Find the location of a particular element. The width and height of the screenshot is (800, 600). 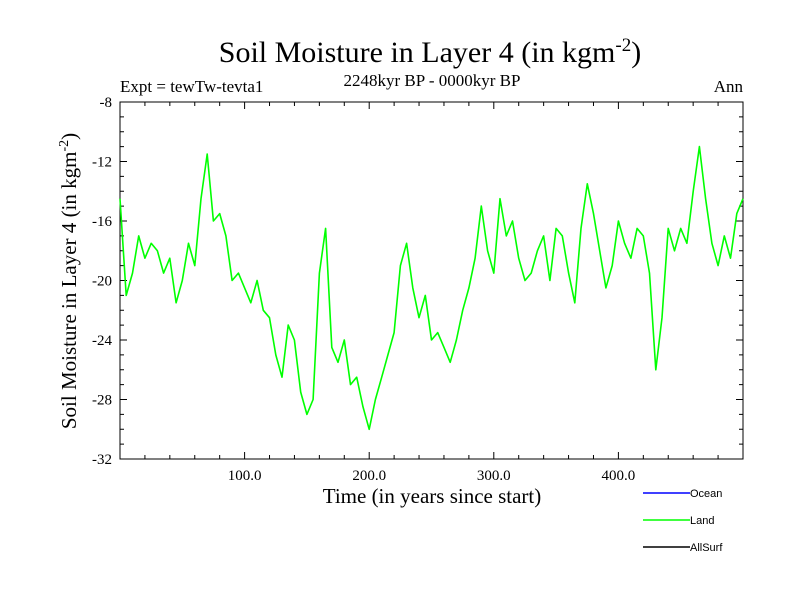

chart-title-close: ) is located at coordinates (636, 52).